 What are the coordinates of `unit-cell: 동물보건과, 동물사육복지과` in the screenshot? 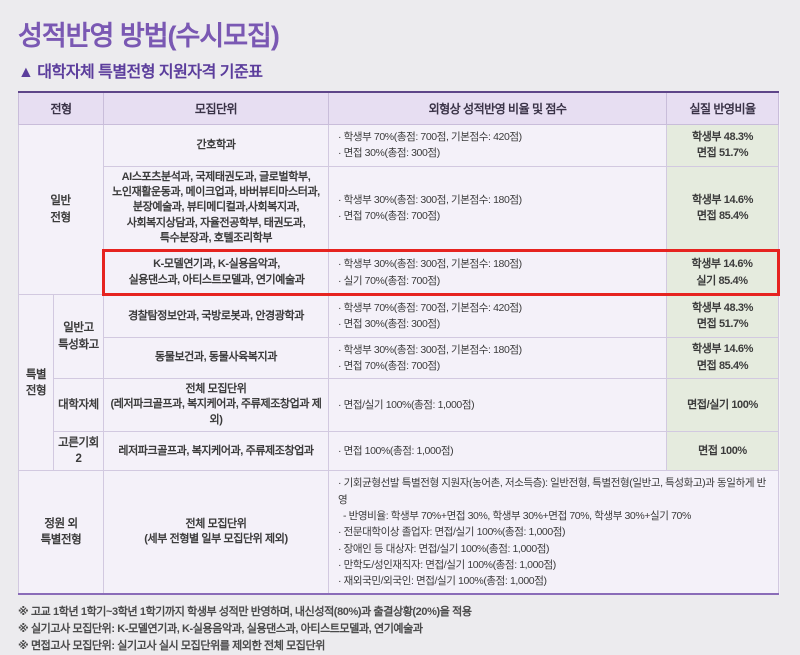 It's located at (216, 358).